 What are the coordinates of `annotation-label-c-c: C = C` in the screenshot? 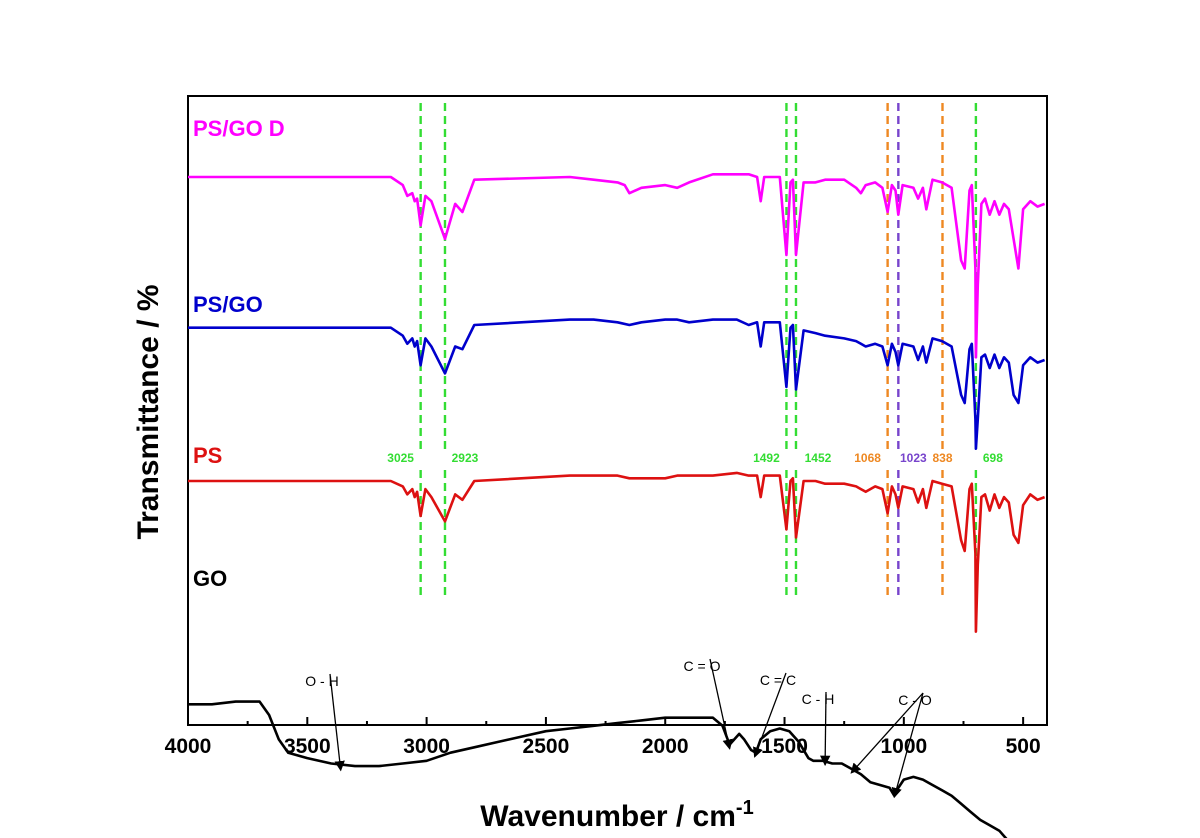 It's located at (778, 680).